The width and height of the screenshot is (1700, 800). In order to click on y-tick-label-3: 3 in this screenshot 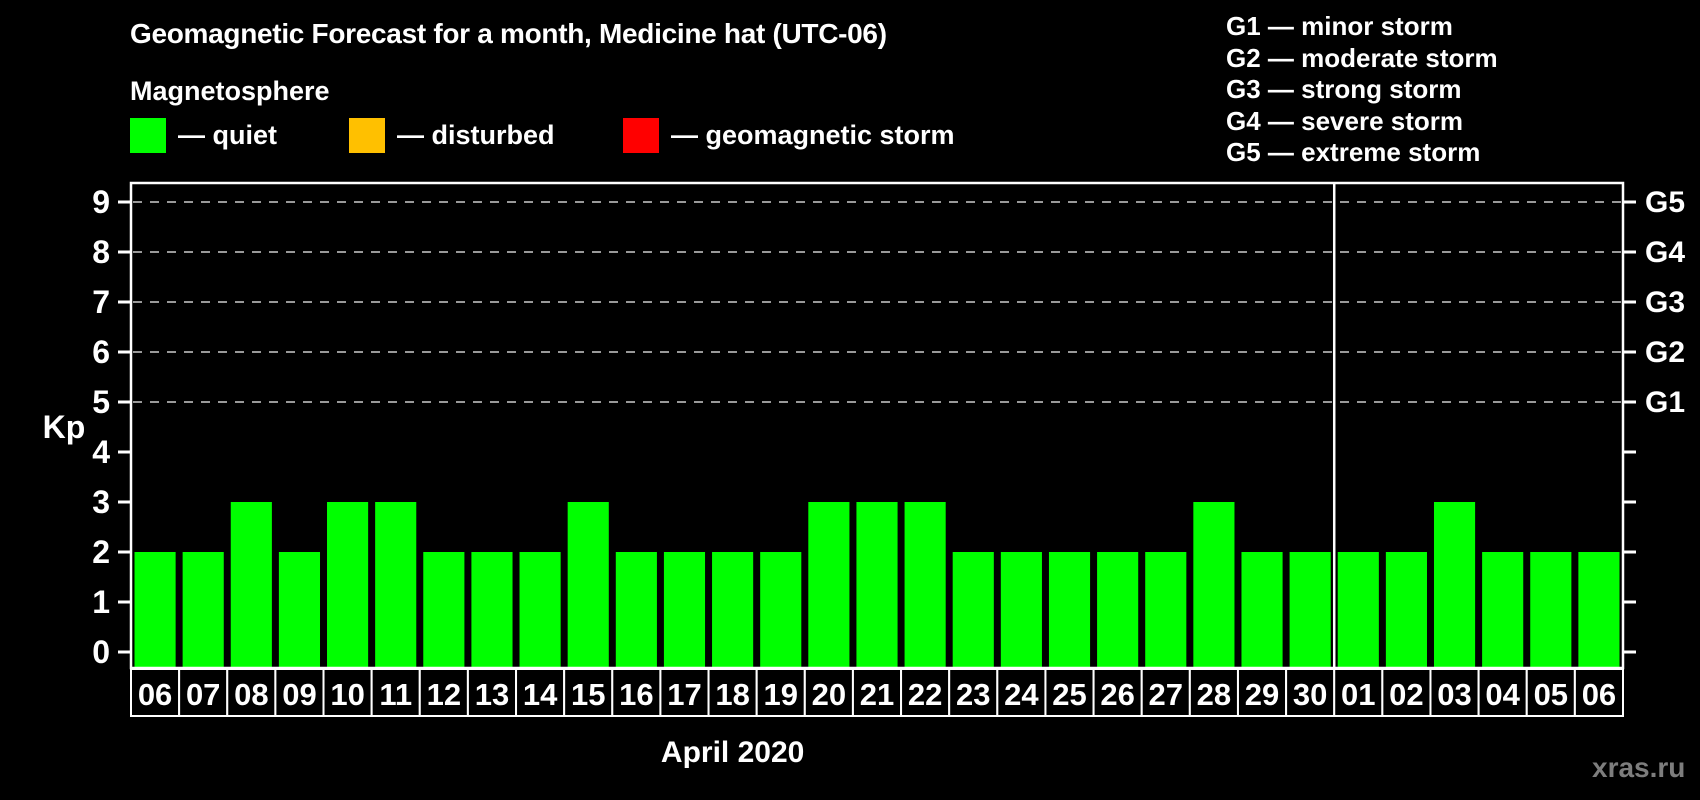, I will do `click(101, 502)`.